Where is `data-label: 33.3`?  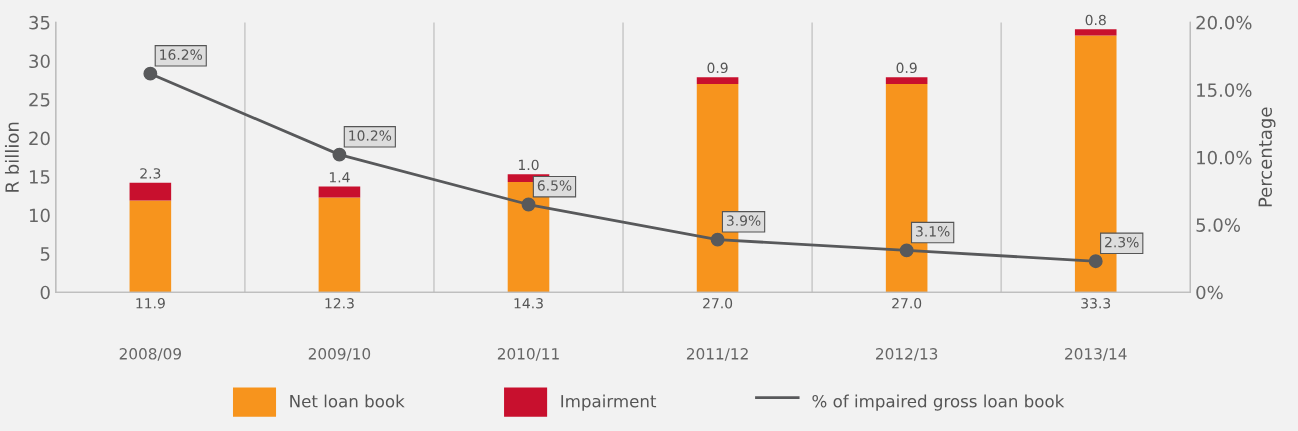
data-label: 33.3 is located at coordinates (1096, 303).